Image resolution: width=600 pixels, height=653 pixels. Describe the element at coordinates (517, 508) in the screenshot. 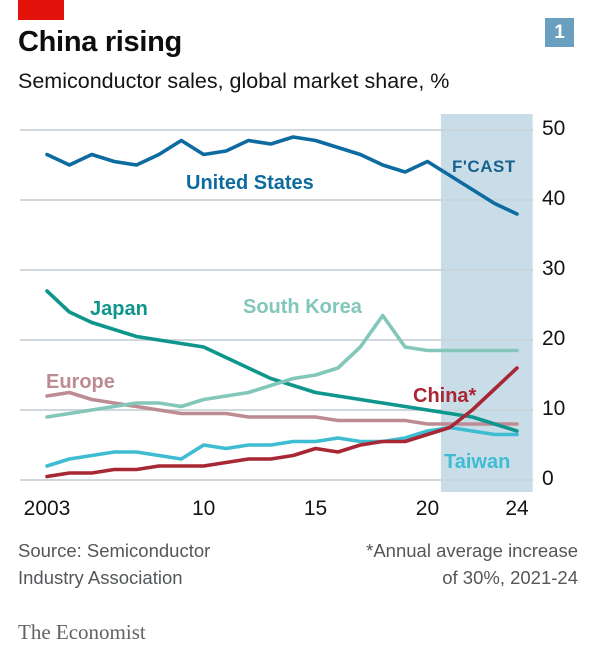

I see `x-tick-label: 24` at that location.